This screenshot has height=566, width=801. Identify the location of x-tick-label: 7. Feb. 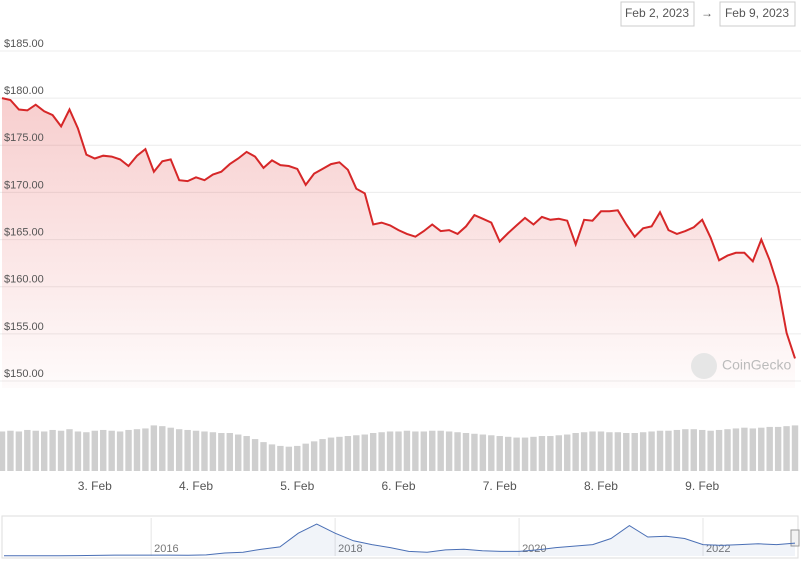
(500, 486).